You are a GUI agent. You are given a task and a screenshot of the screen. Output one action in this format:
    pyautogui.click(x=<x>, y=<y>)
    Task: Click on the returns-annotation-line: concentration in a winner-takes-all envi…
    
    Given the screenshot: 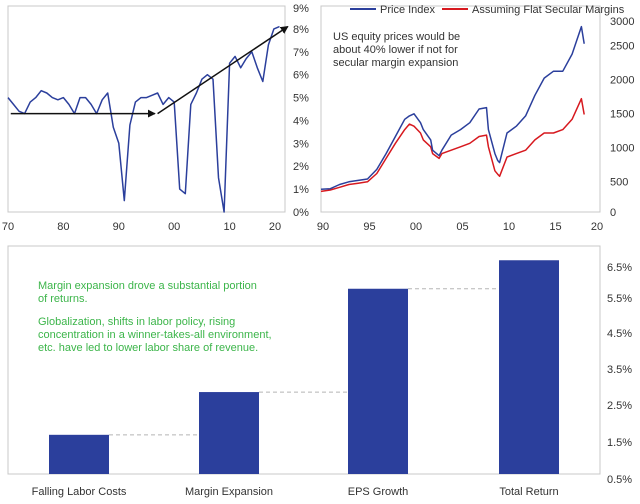 What is the action you would take?
    pyautogui.click(x=155, y=335)
    